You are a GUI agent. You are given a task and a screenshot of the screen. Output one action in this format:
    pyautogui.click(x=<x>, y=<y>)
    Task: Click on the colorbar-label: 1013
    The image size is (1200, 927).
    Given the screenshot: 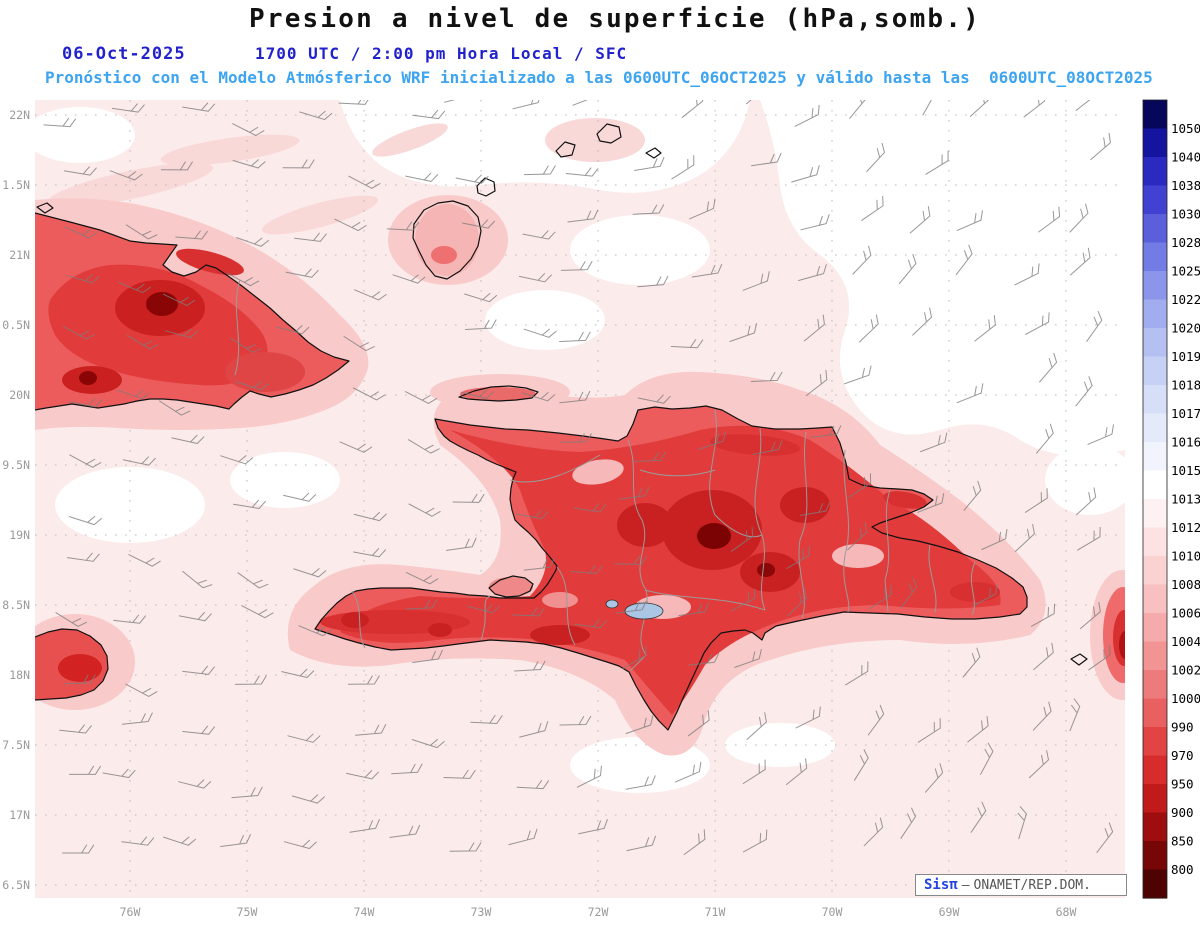 What is the action you would take?
    pyautogui.click(x=1185, y=499)
    